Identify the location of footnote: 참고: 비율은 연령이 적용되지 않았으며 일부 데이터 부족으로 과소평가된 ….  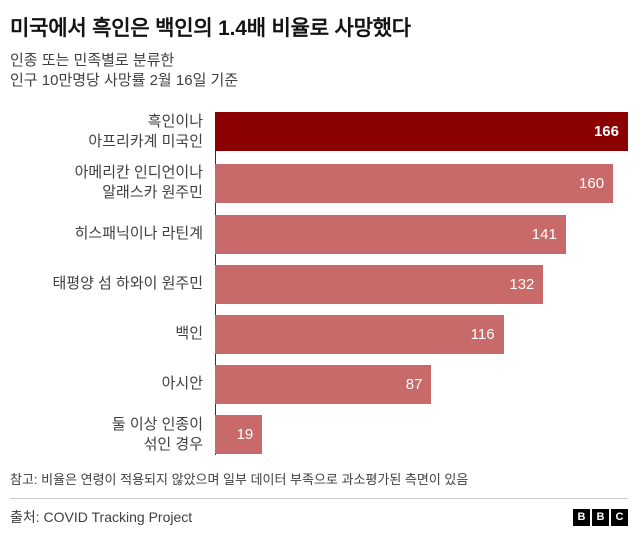
(239, 479).